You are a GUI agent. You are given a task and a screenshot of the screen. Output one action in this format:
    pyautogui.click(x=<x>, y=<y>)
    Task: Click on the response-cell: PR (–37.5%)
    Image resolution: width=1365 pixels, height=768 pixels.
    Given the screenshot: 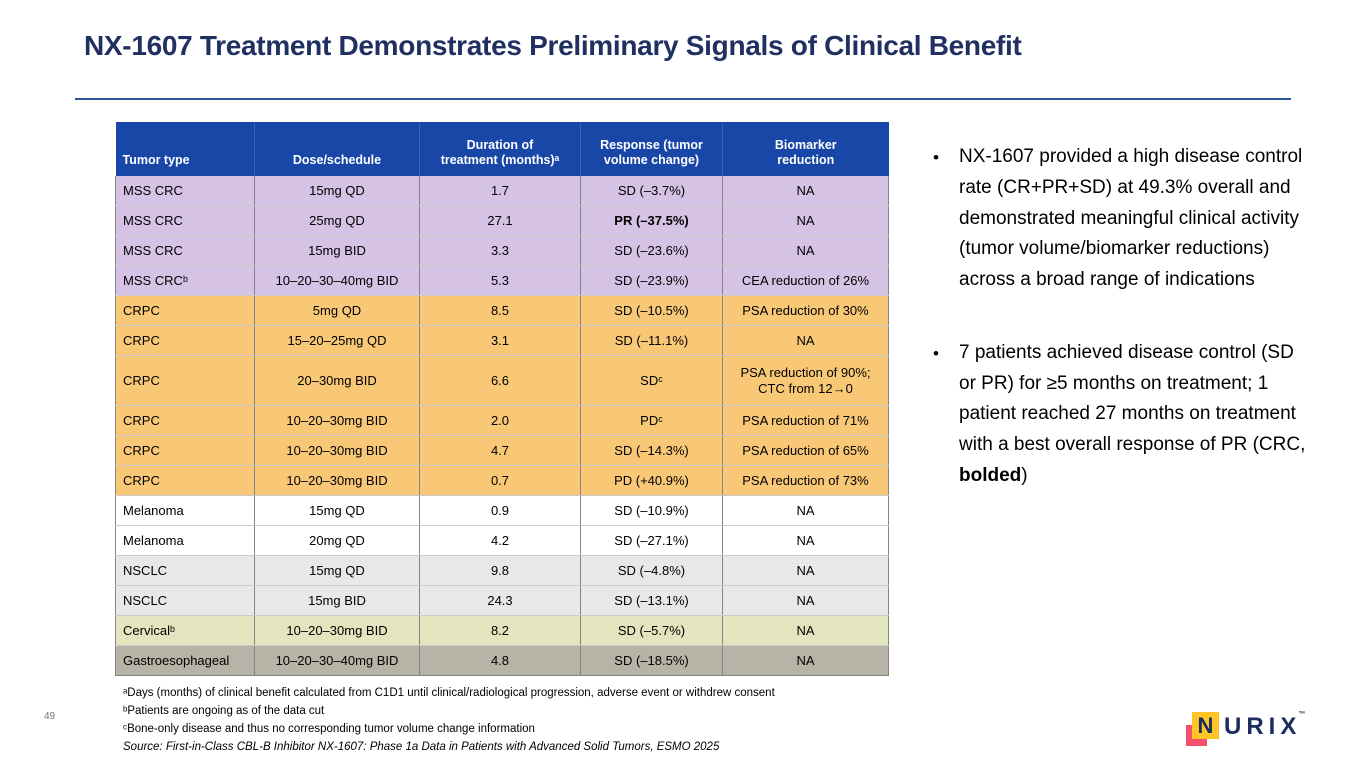 What is the action you would take?
    pyautogui.click(x=651, y=220)
    